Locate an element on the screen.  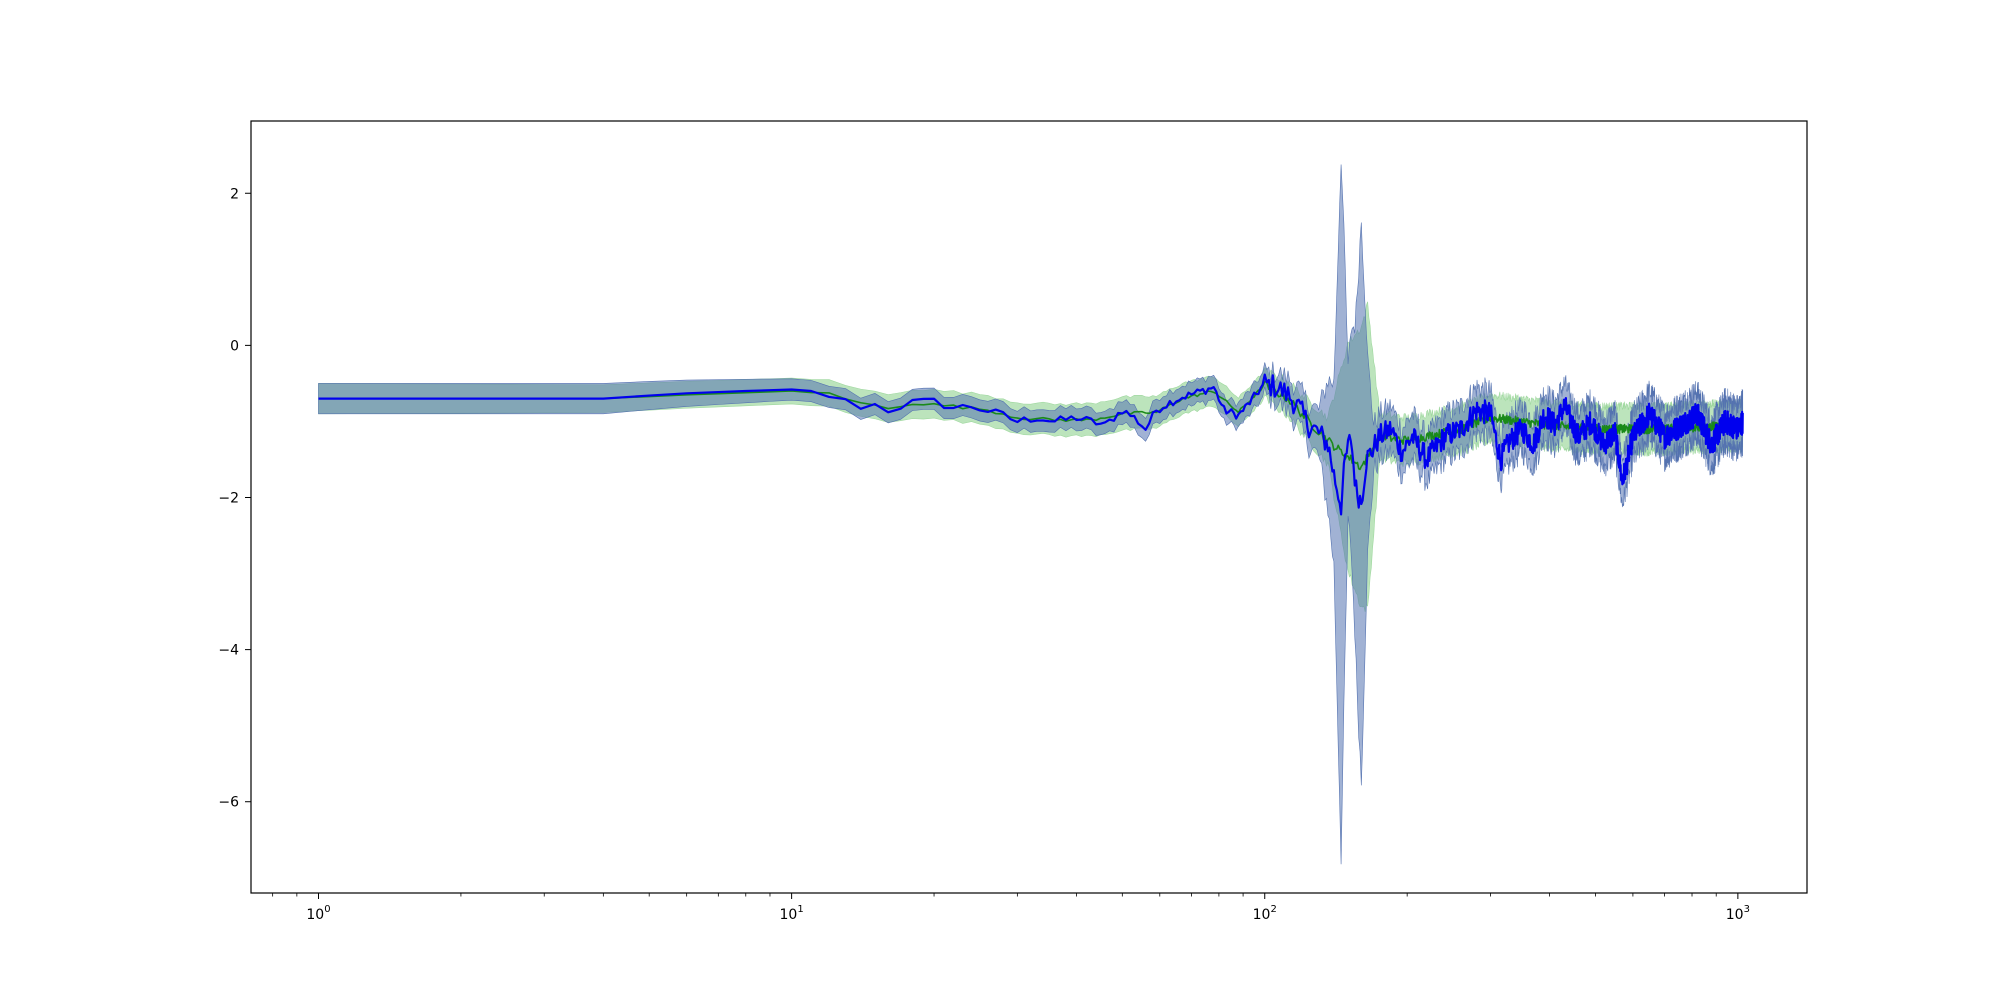
x-tick-label: 10¹ is located at coordinates (792, 913).